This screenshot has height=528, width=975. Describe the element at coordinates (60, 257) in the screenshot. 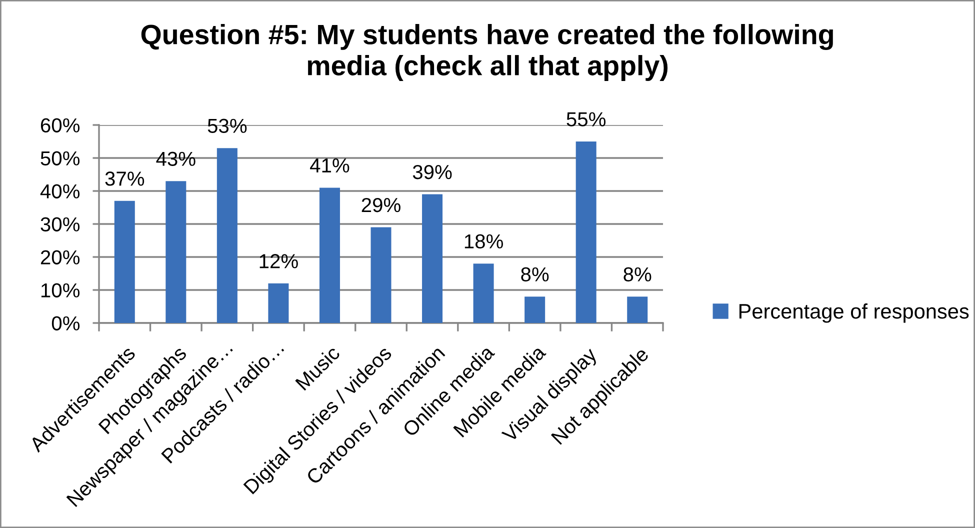

I see `y-tick-label: 20%` at that location.